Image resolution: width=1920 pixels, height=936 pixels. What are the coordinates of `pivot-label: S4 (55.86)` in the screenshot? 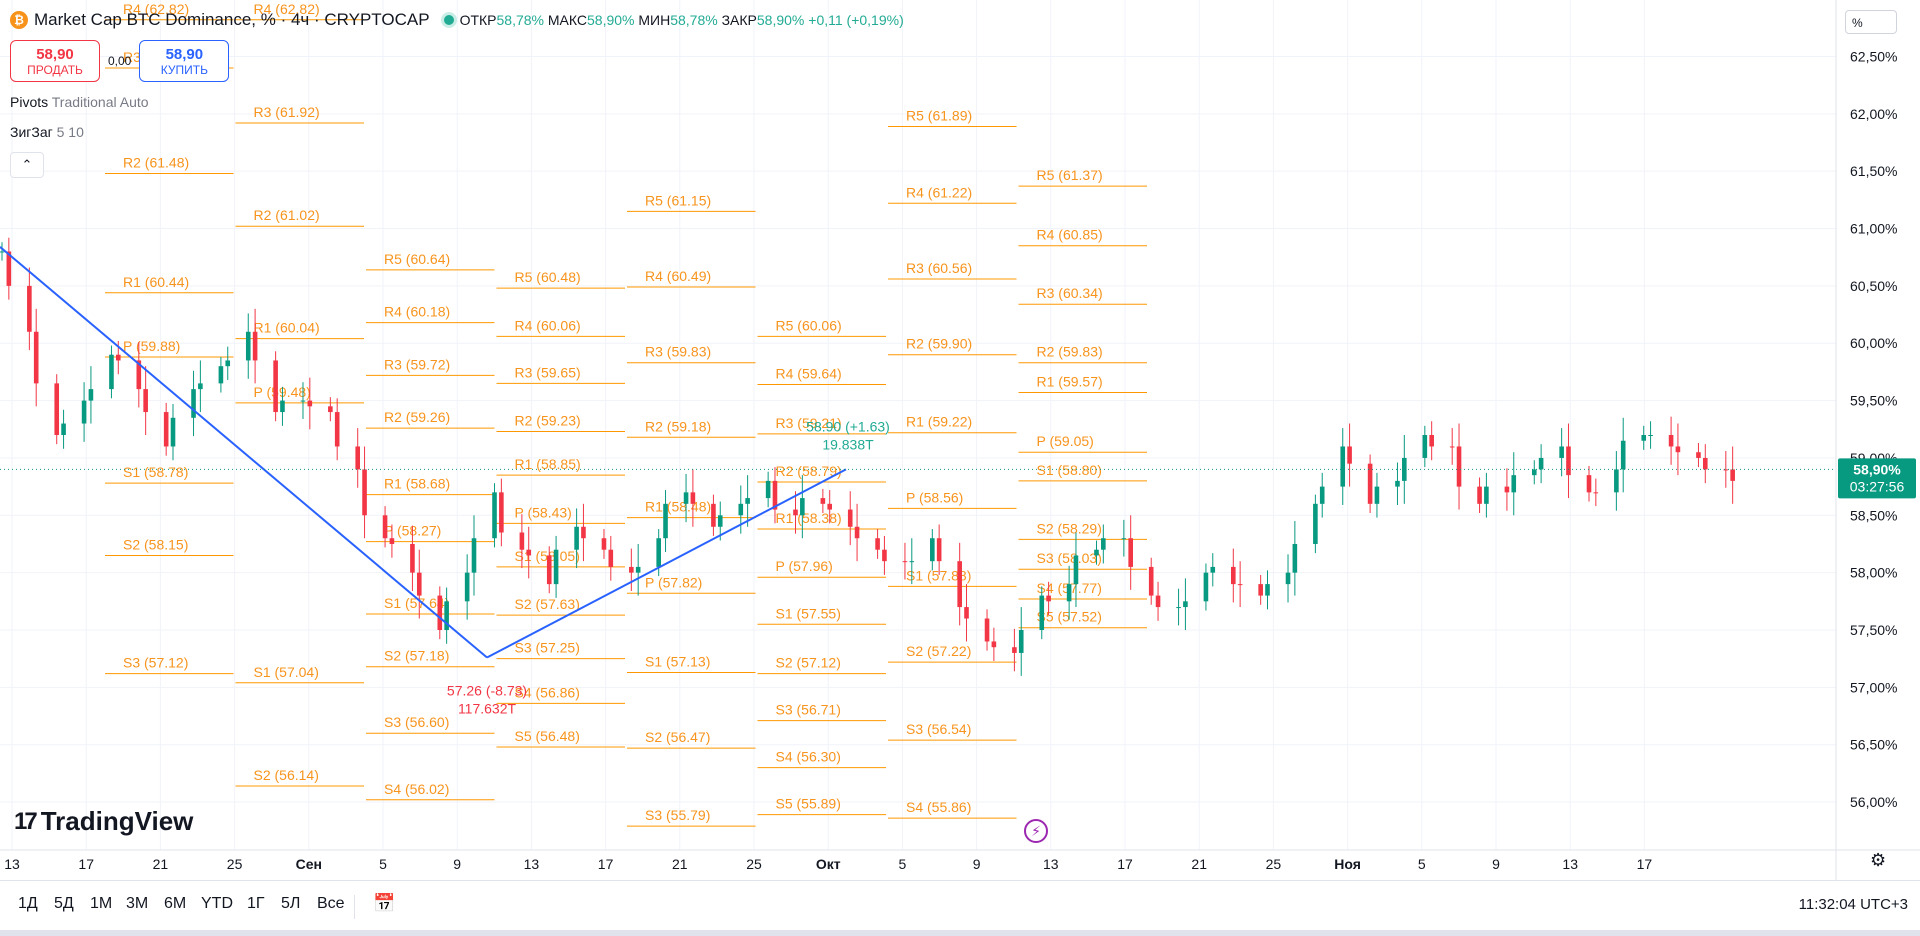 It's located at (938, 807).